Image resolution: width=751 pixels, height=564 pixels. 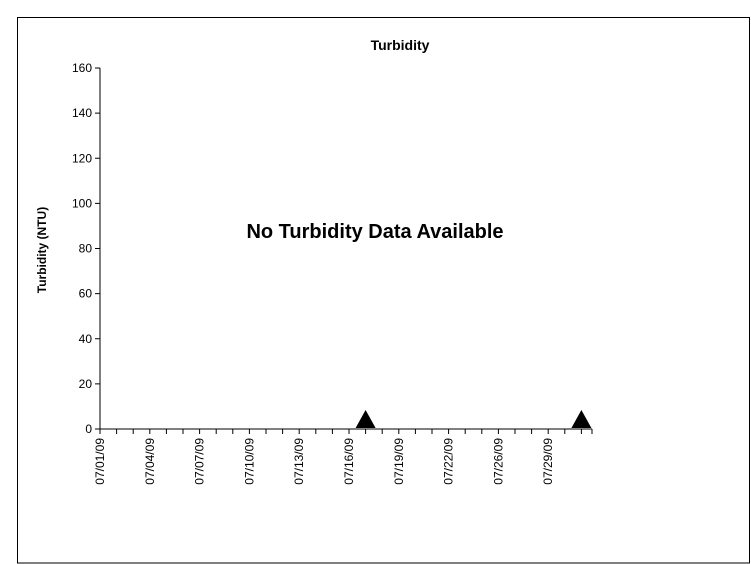 What do you see at coordinates (88, 429) in the screenshot?
I see `y-tick-label: 0` at bounding box center [88, 429].